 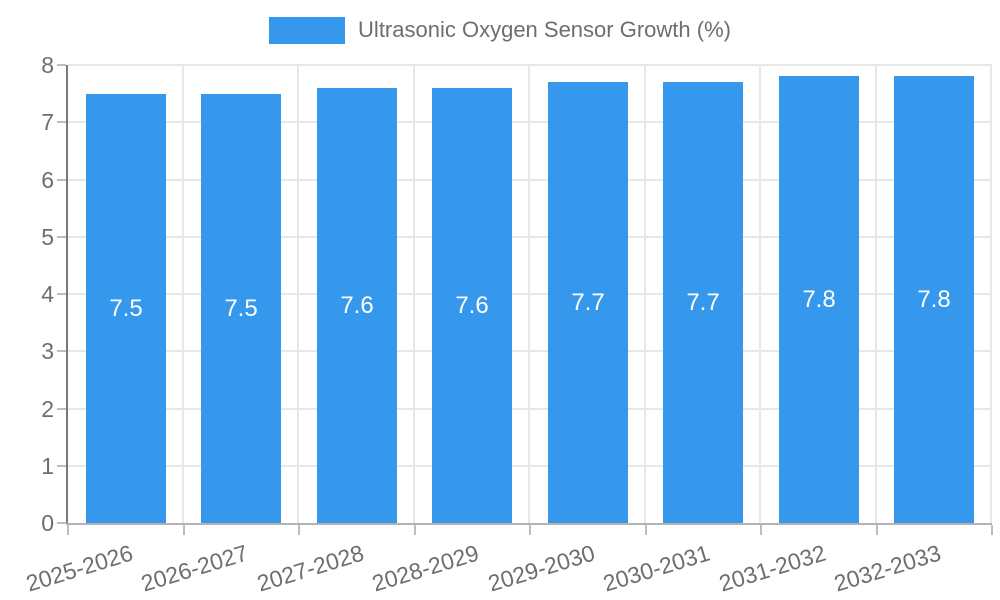 I want to click on y-axis-tick-label: 6, so click(x=47, y=180).